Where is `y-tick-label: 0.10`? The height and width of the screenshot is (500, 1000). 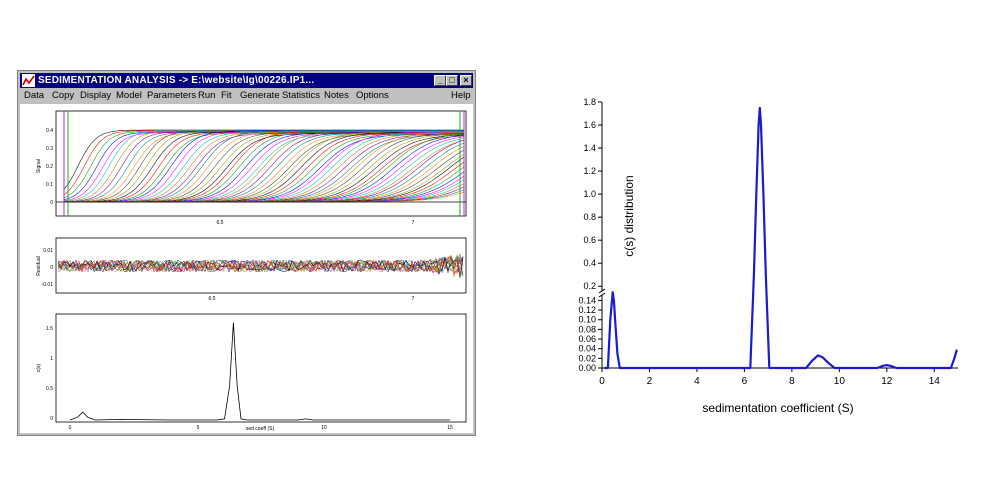 y-tick-label: 0.10 is located at coordinates (587, 320).